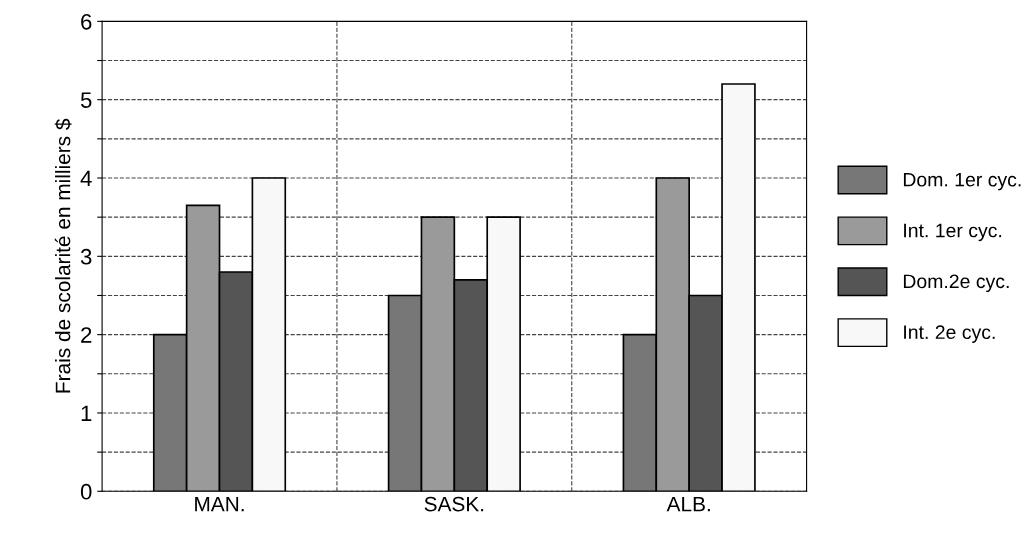 This screenshot has height=534, width=1021. Describe the element at coordinates (86, 178) in the screenshot. I see `y-tick-label: 4` at that location.